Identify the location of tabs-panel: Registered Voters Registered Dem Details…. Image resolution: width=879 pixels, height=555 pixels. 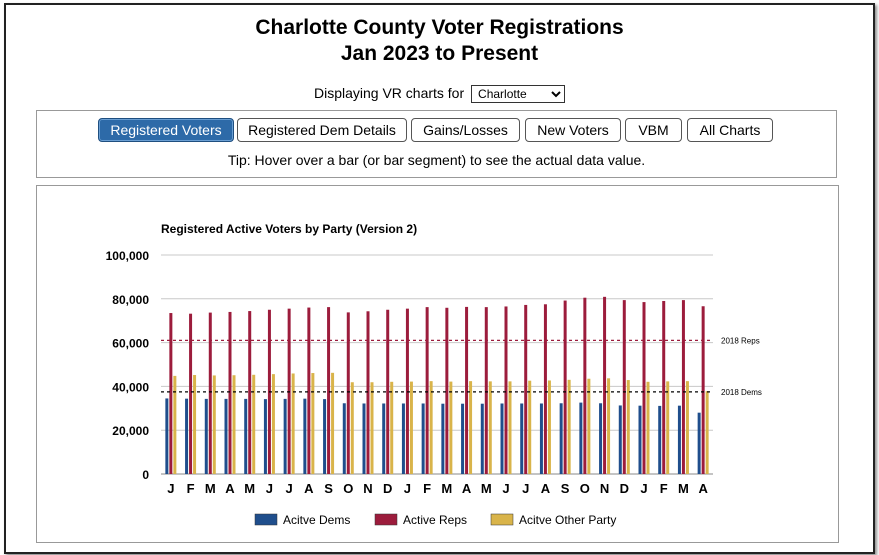
(436, 144).